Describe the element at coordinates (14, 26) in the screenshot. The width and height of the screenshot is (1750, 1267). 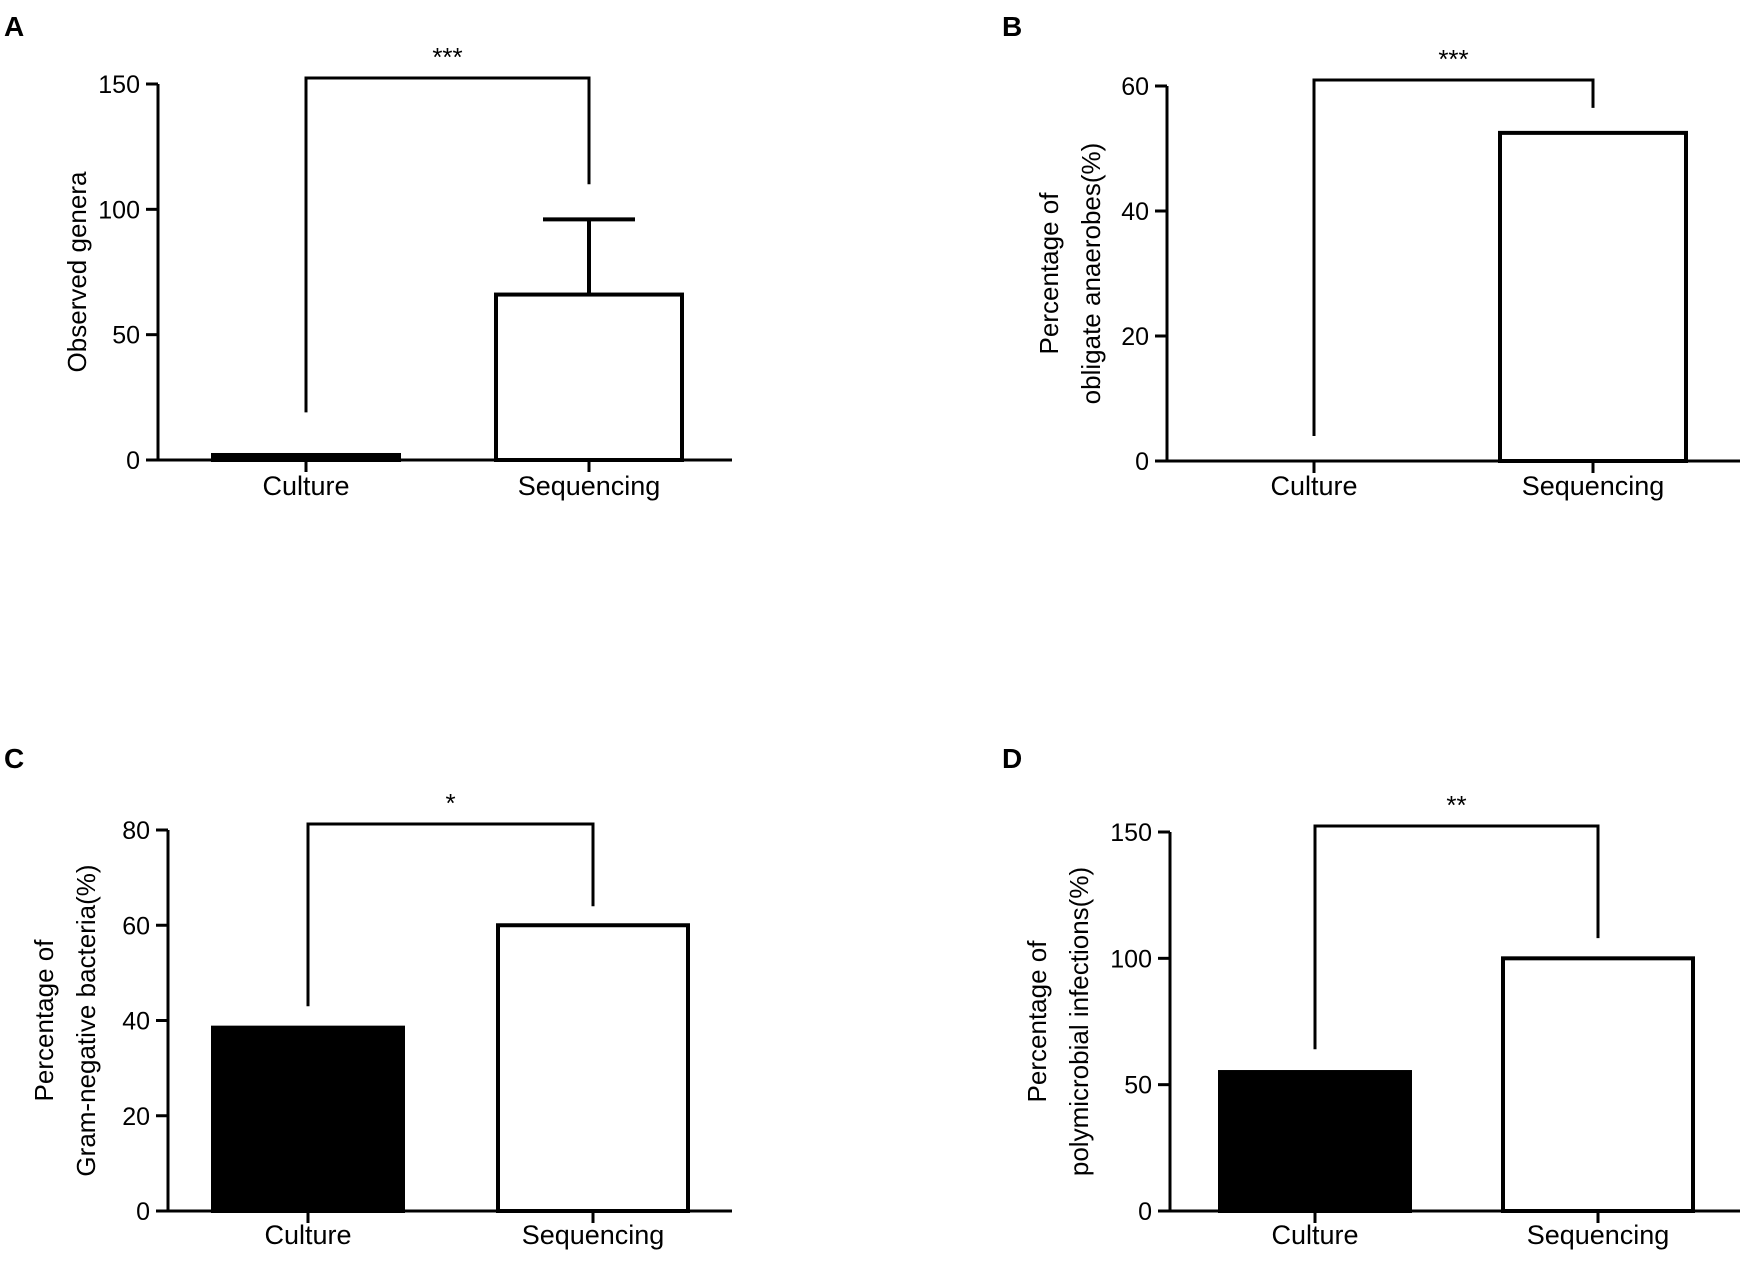
I see `panel-letter: A` at that location.